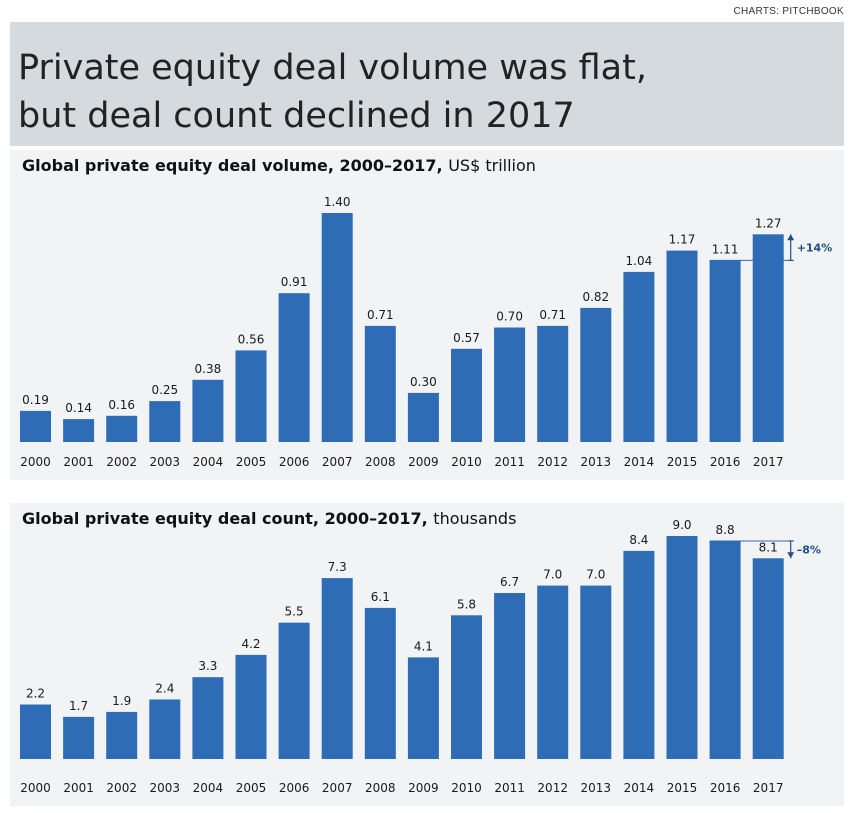 The image size is (854, 813). Describe the element at coordinates (553, 672) in the screenshot. I see `count-bar-2012` at that location.